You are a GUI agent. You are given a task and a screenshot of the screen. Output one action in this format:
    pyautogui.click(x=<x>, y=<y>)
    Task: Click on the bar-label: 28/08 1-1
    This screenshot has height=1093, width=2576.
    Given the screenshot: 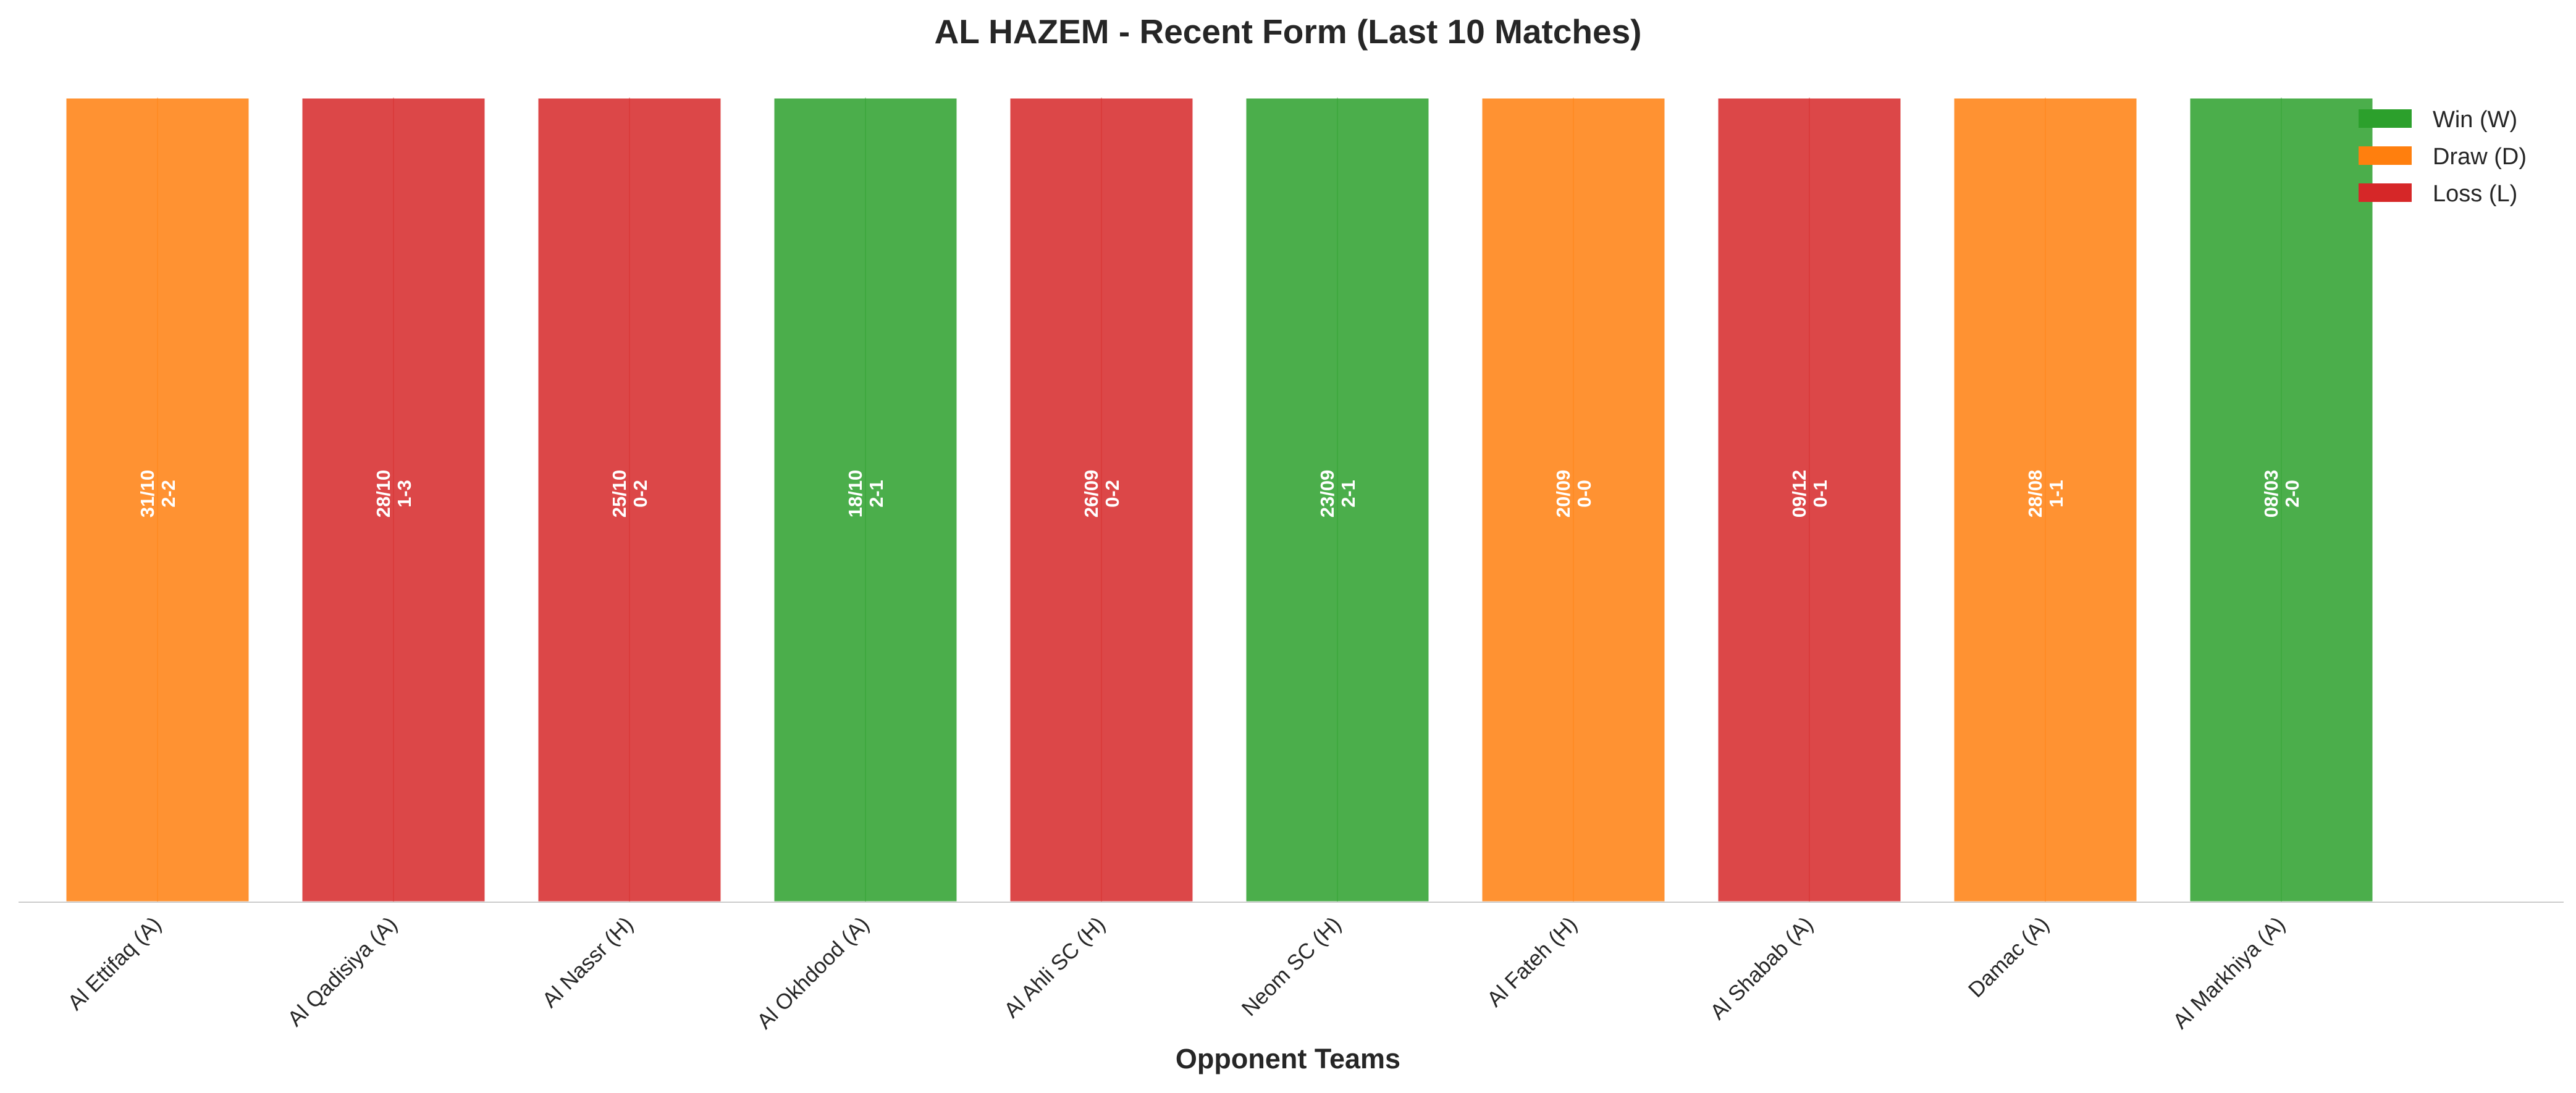 What is the action you would take?
    pyautogui.click(x=2045, y=494)
    